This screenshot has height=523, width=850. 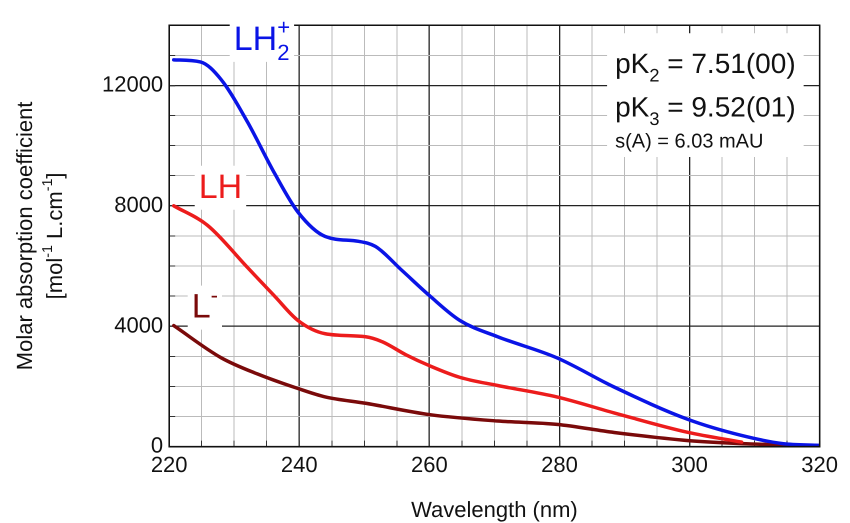 What do you see at coordinates (139, 325) in the screenshot?
I see `y-tick-label: 4000` at bounding box center [139, 325].